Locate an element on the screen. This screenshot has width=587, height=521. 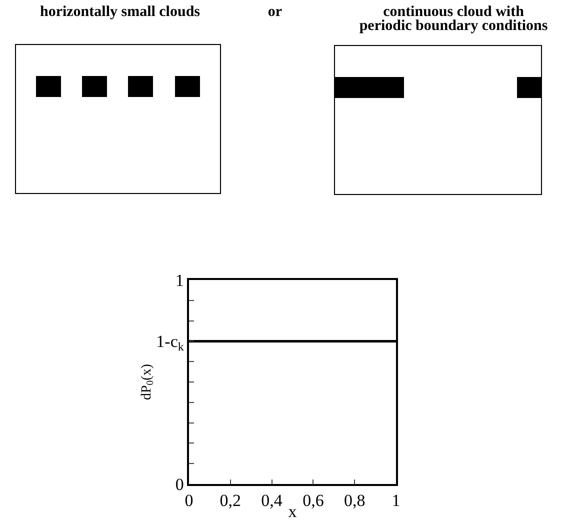
x-tick-label: 0,6 is located at coordinates (313, 500).